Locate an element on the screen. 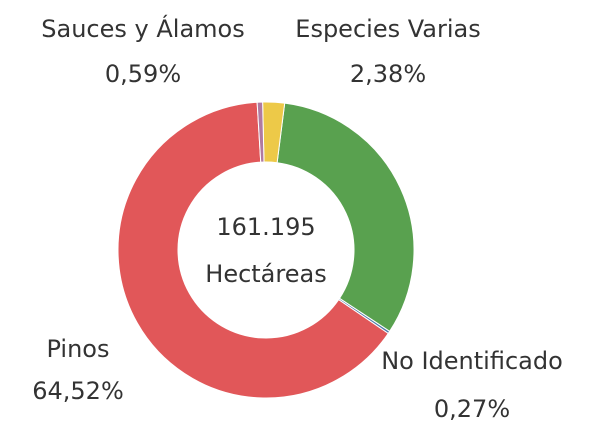 The image size is (591, 429). slice-label: Pinos is located at coordinates (77, 349).